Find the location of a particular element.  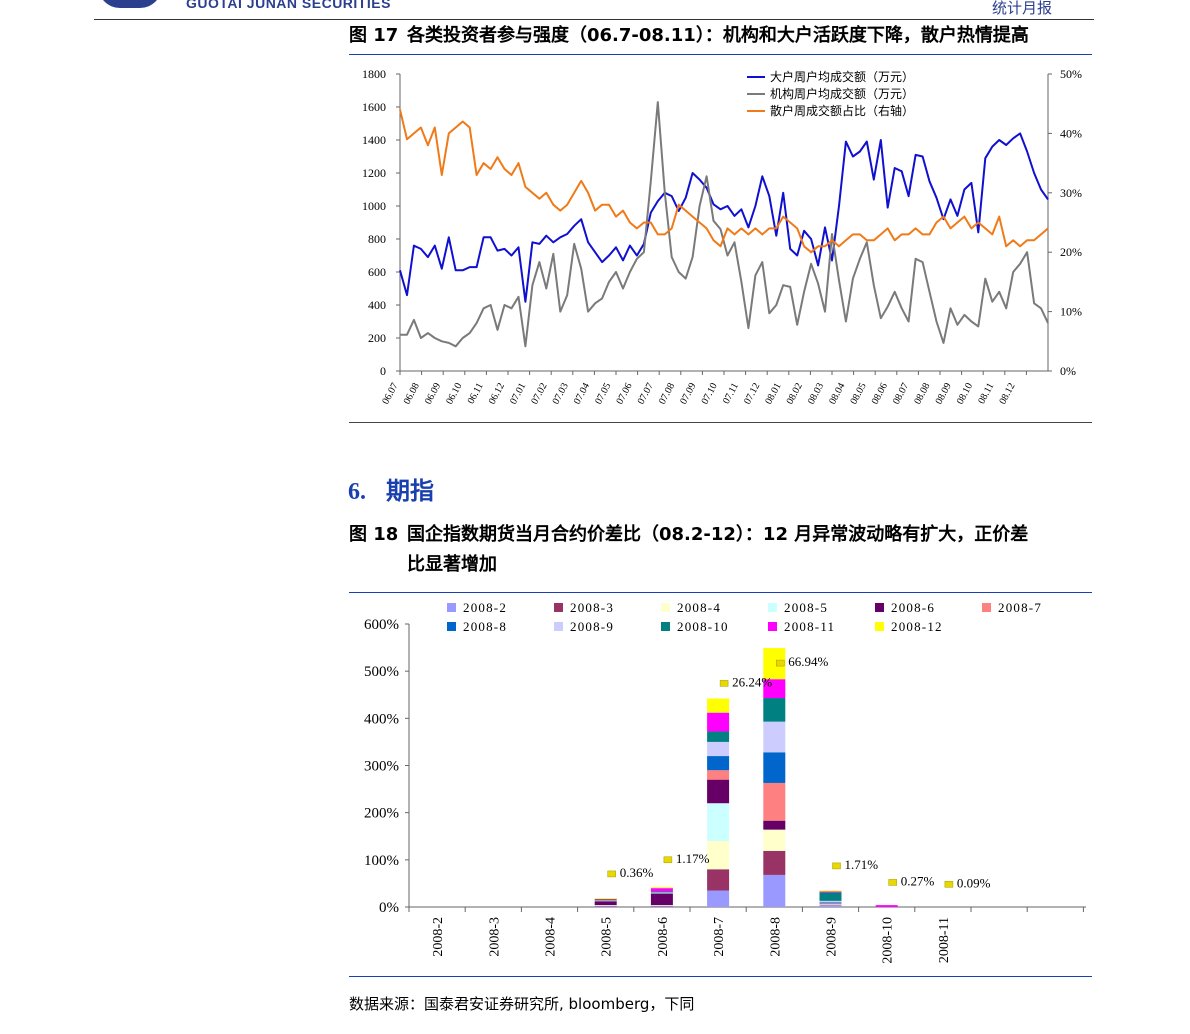

x-tick-label: 07.03 is located at coordinates (561, 393).